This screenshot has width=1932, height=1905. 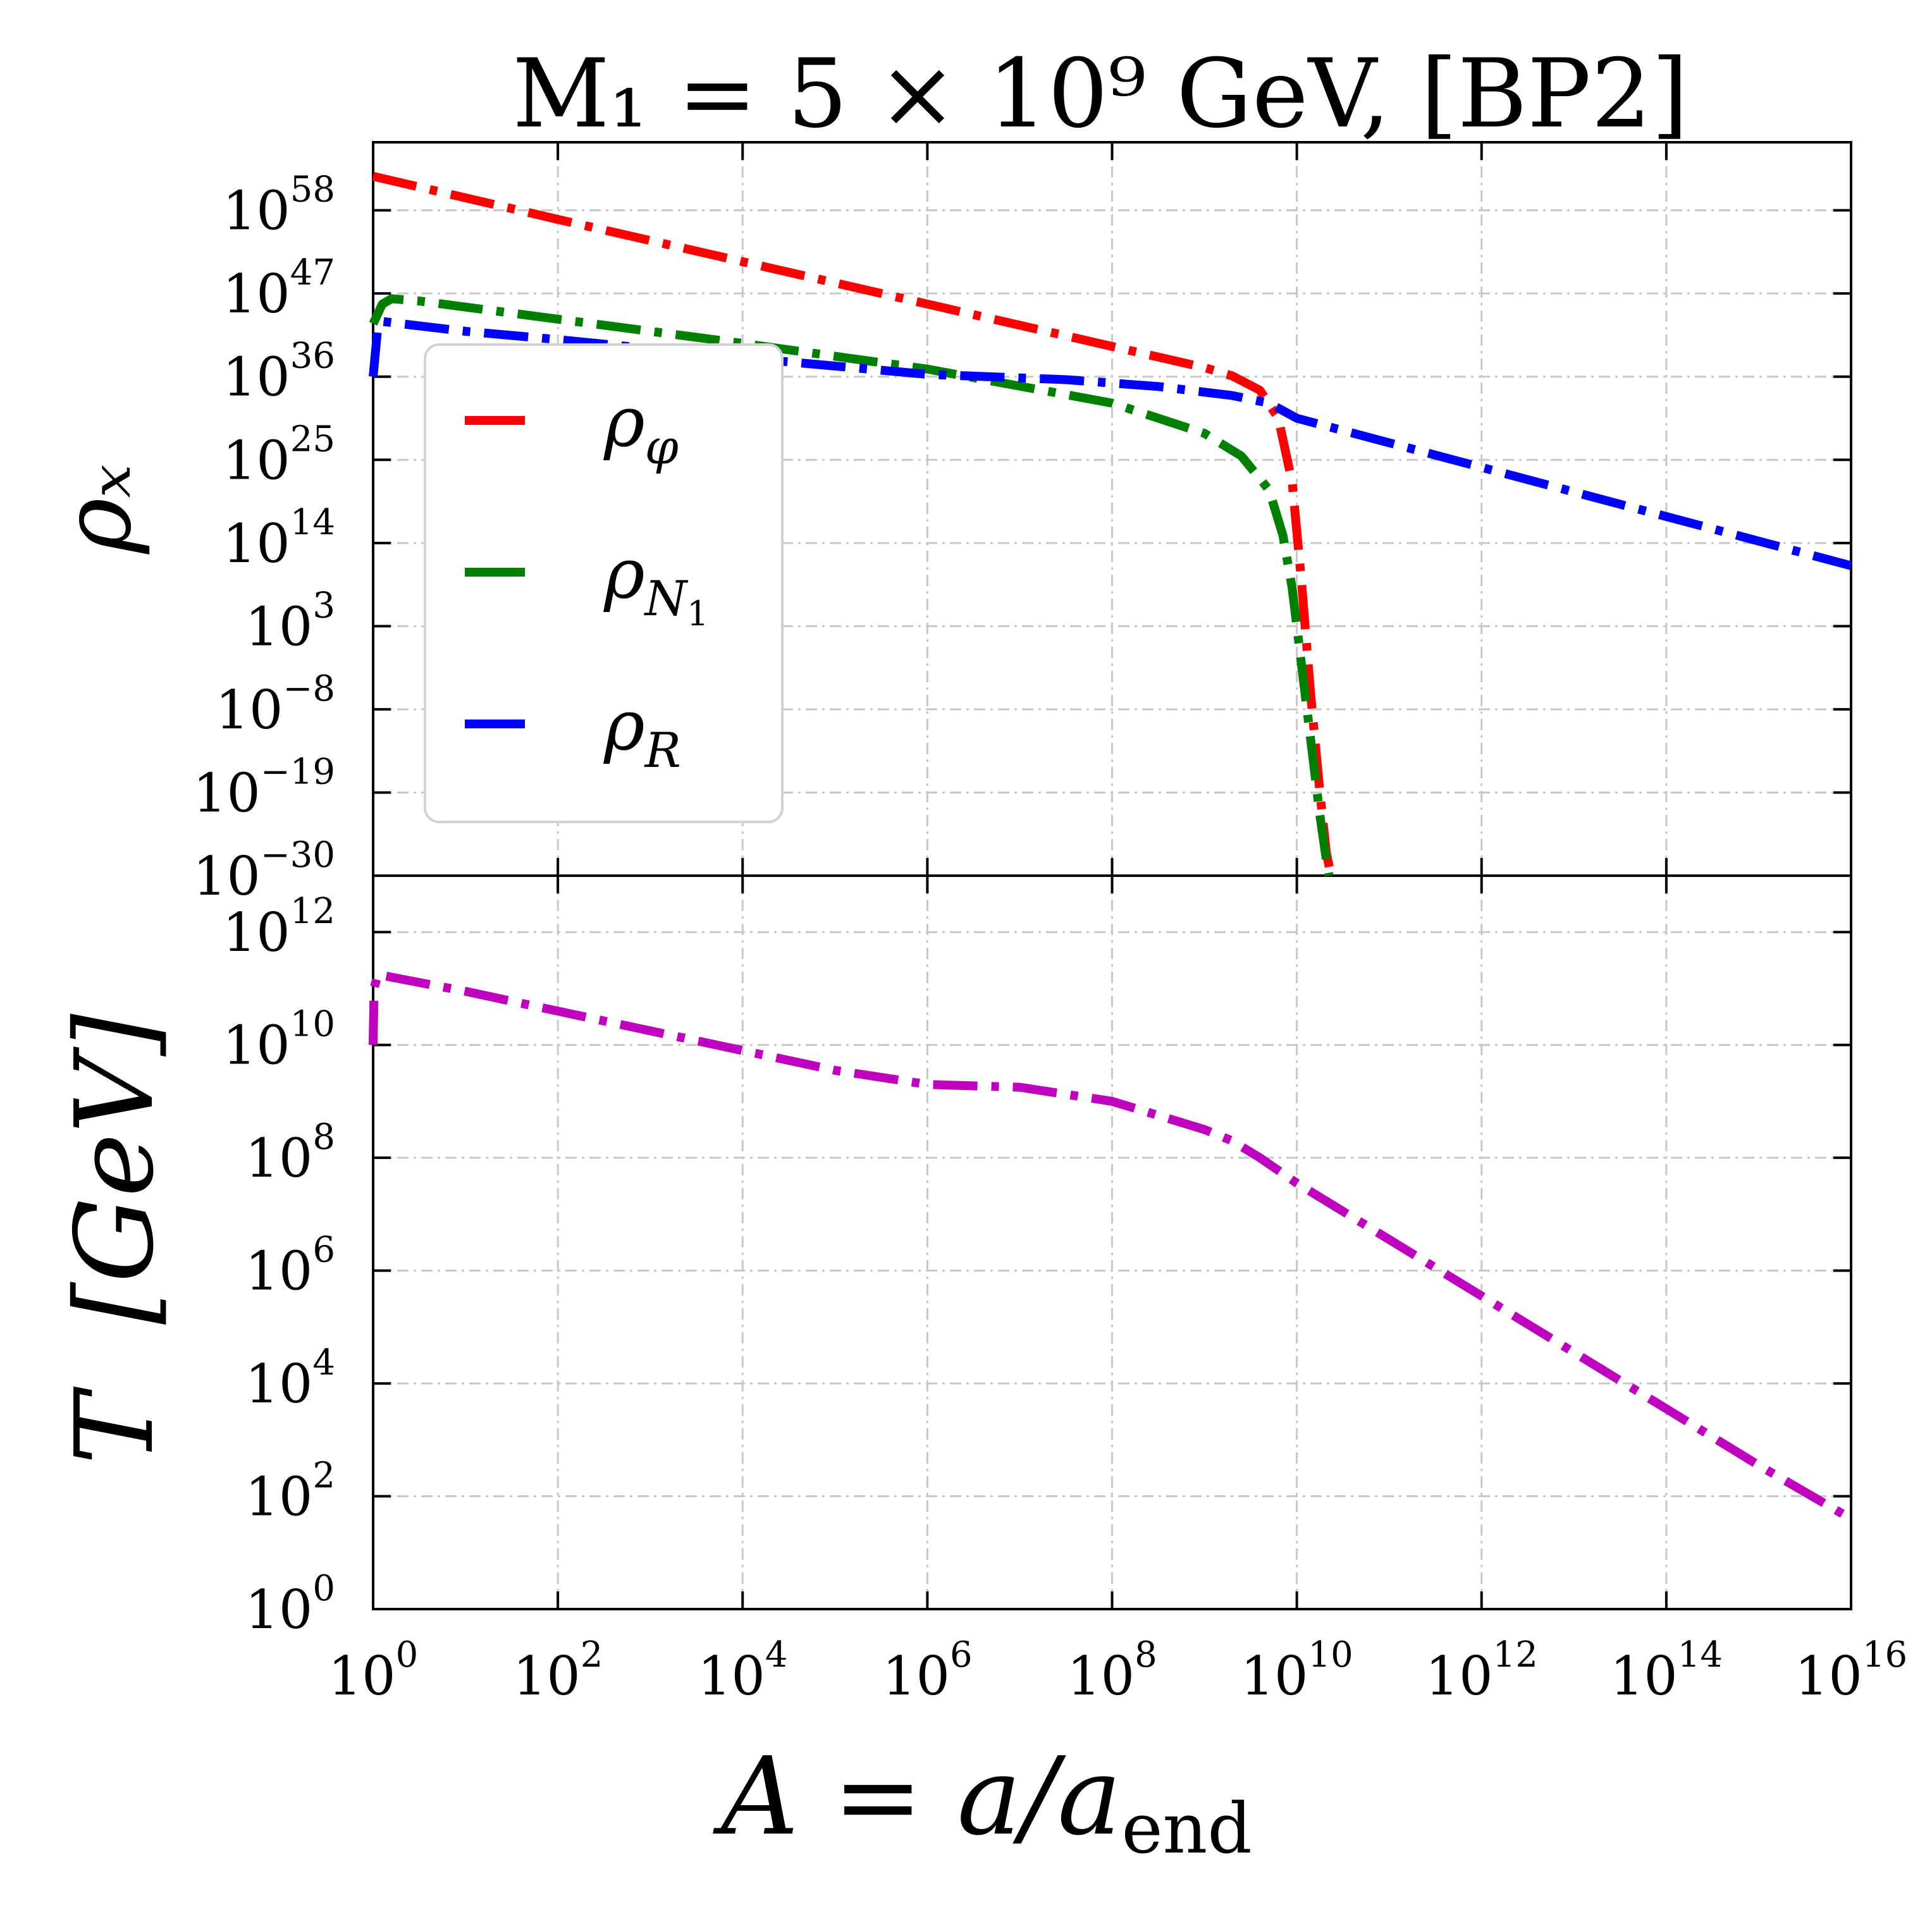 I want to click on bottom-ylabel: T [GeV], so click(x=115, y=1239).